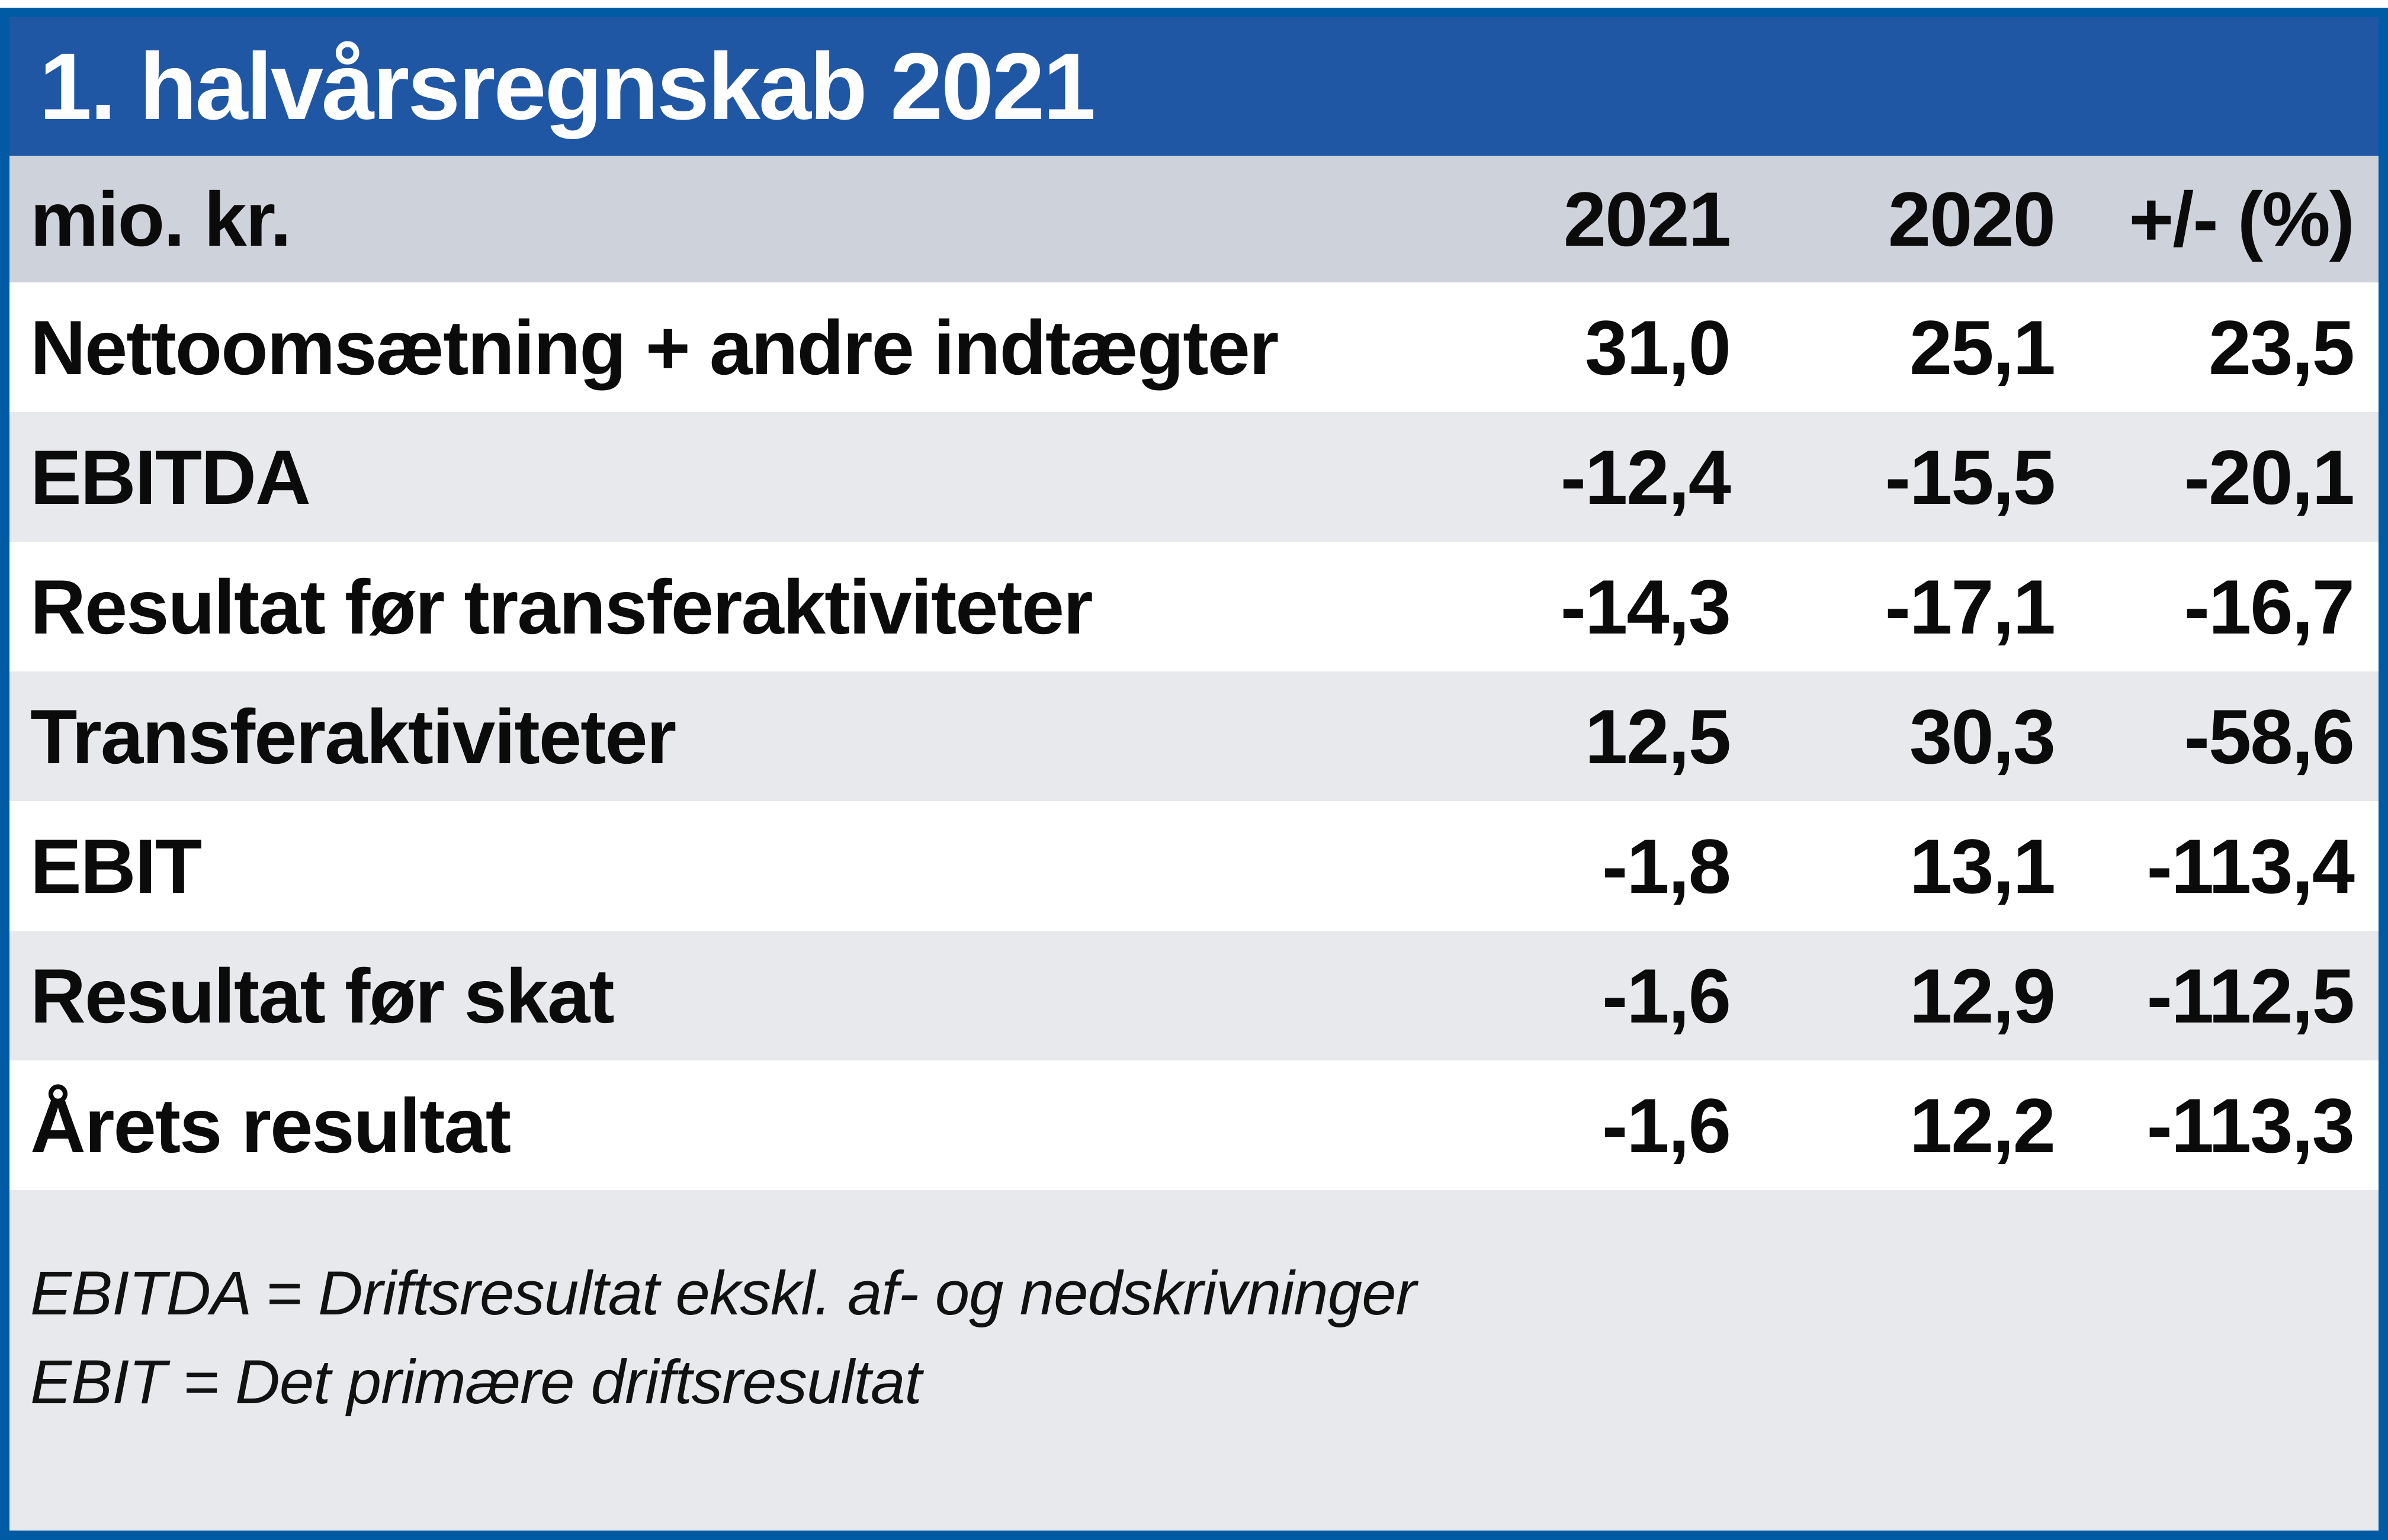 The height and width of the screenshot is (1540, 2388). Describe the element at coordinates (116, 865) in the screenshot. I see `row-label: EBIT` at that location.